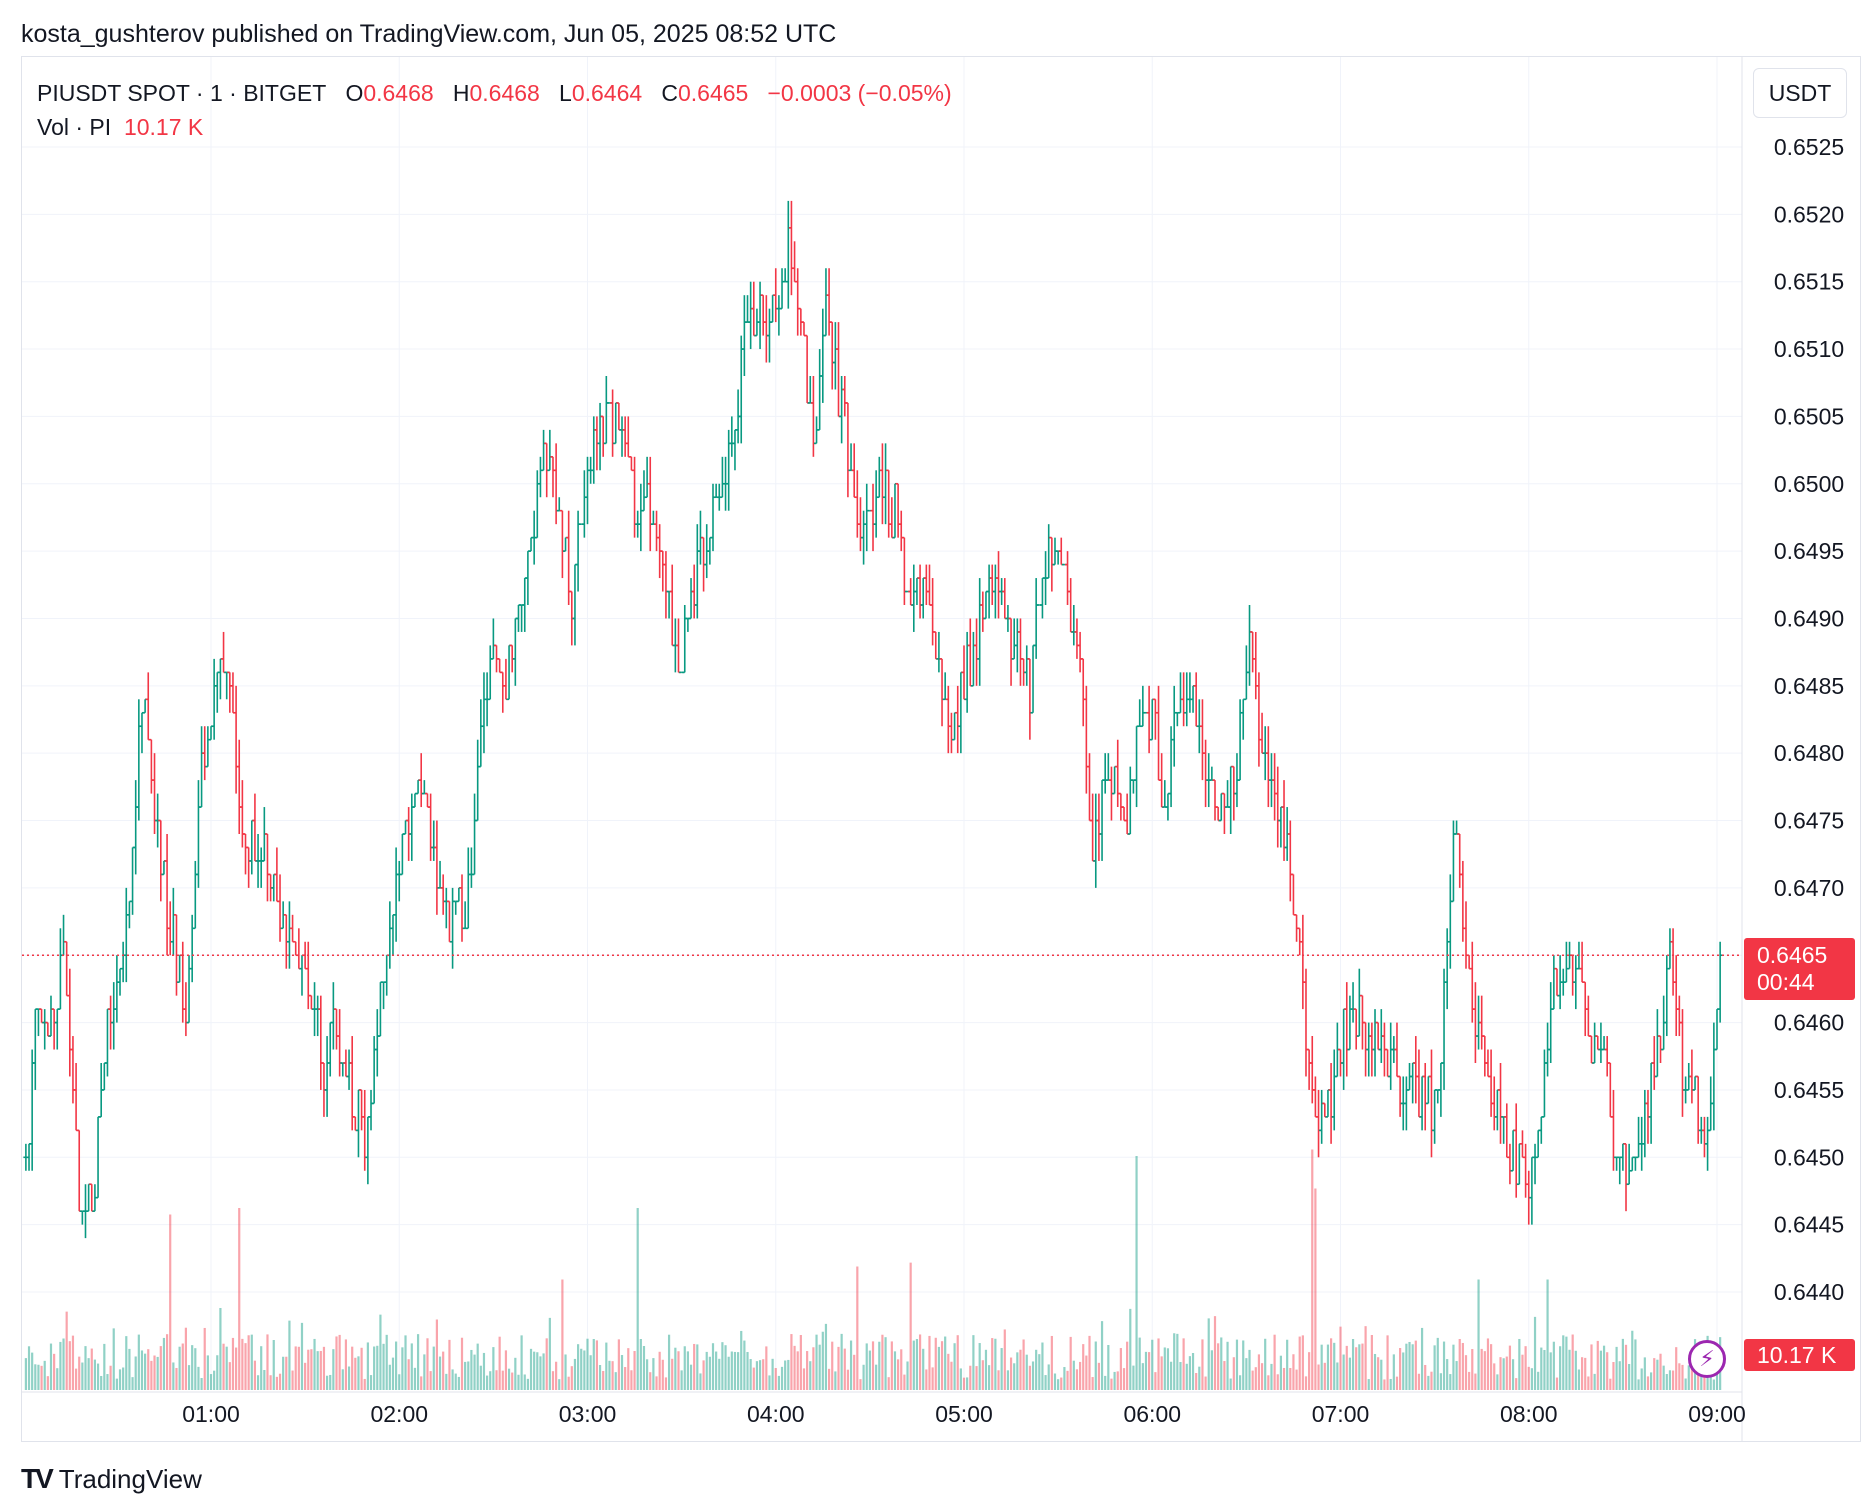 The image size is (1876, 1508). Describe the element at coordinates (1809, 1157) in the screenshot. I see `price-tick-label: 0.6450` at that location.